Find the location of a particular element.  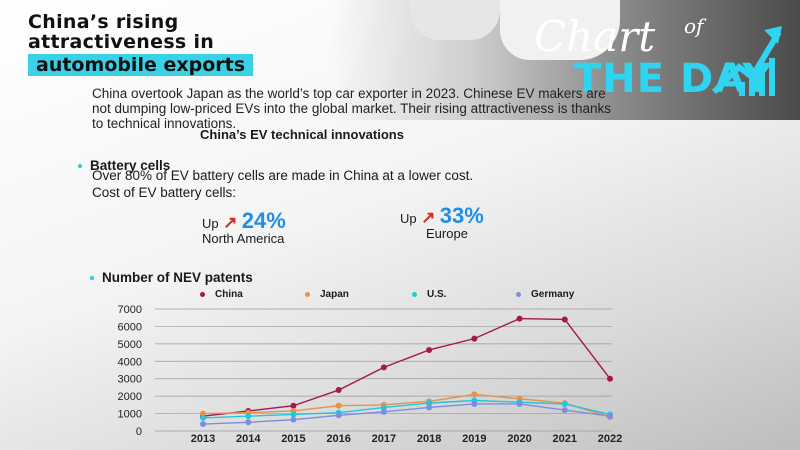

legend-label: Japan is located at coordinates (334, 294).